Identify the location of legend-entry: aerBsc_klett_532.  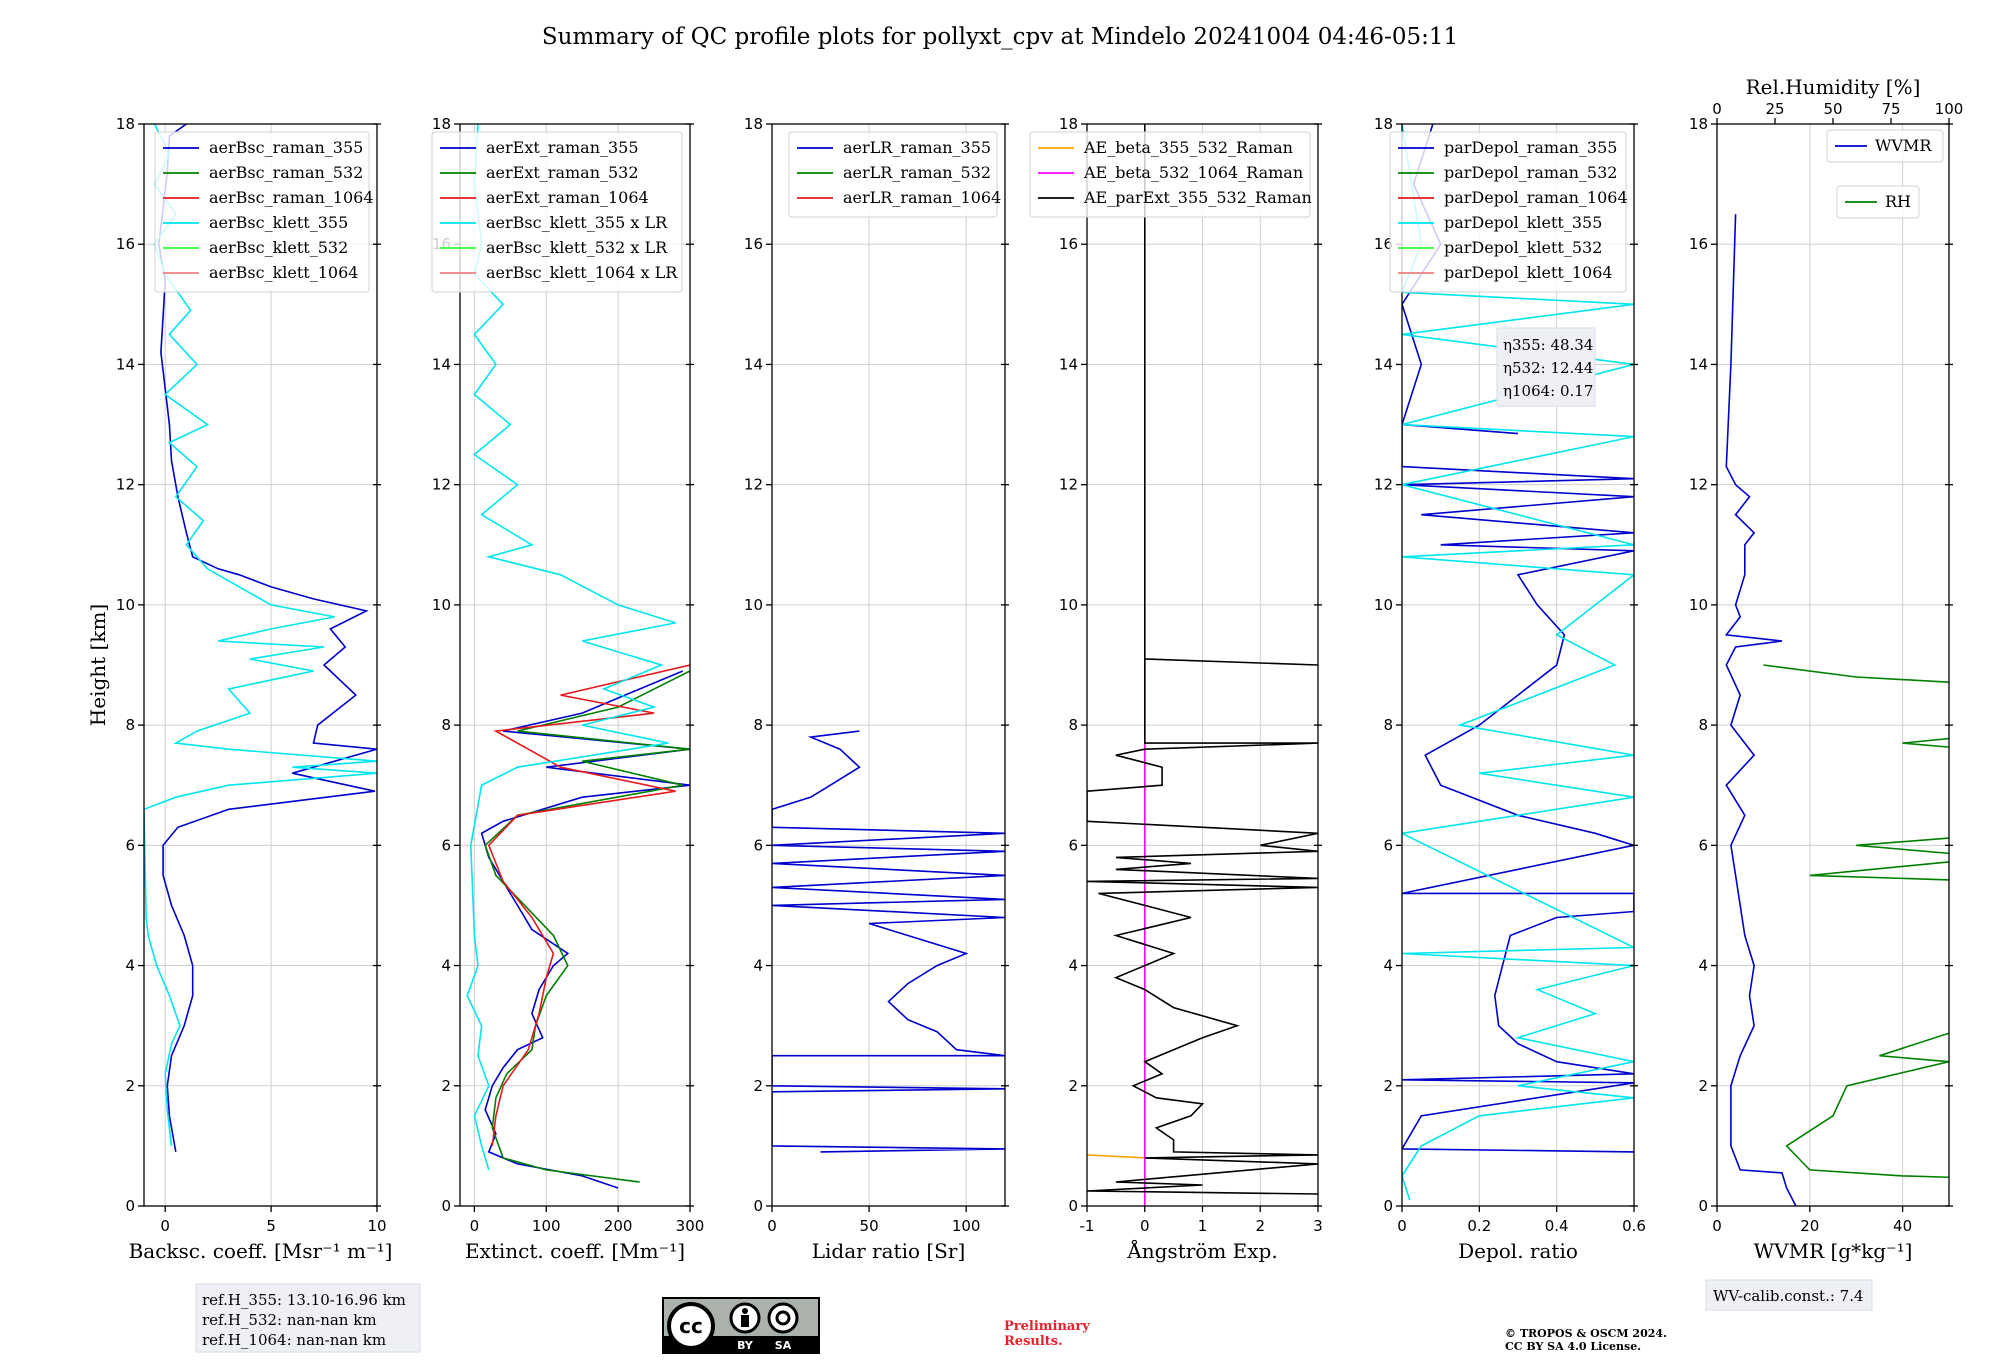
(278, 247).